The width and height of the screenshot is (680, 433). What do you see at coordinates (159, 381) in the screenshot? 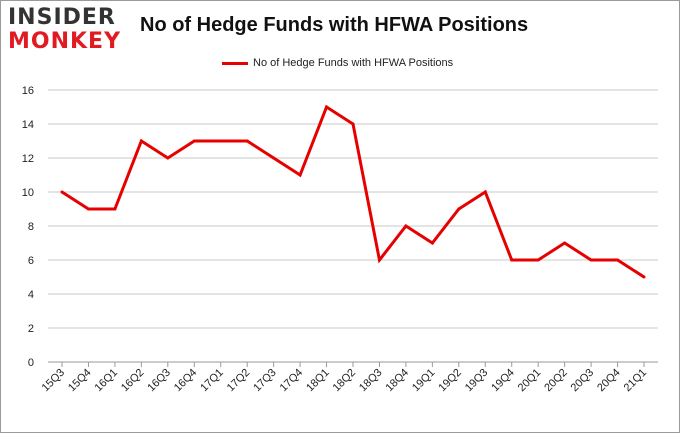
I see `x-tick-label: 16Q3` at bounding box center [159, 381].